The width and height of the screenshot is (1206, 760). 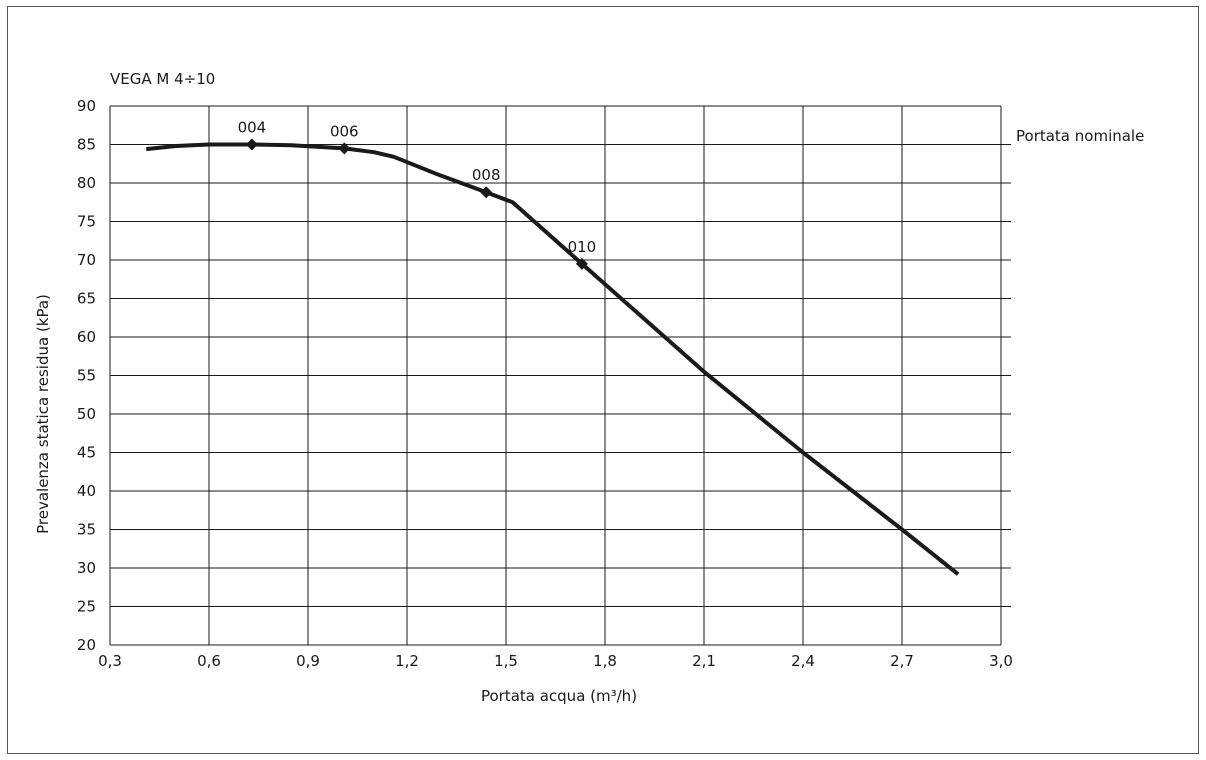 What do you see at coordinates (86, 453) in the screenshot?
I see `y-tick-label: 45` at bounding box center [86, 453].